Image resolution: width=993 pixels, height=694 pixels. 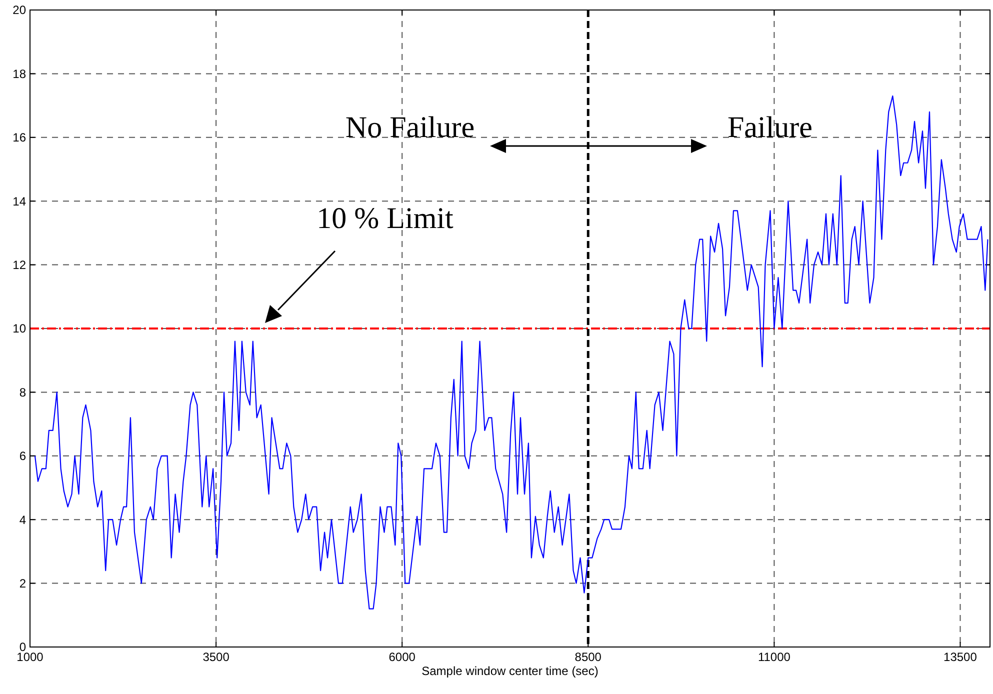 I want to click on y-tick-label: 10, so click(x=19, y=329).